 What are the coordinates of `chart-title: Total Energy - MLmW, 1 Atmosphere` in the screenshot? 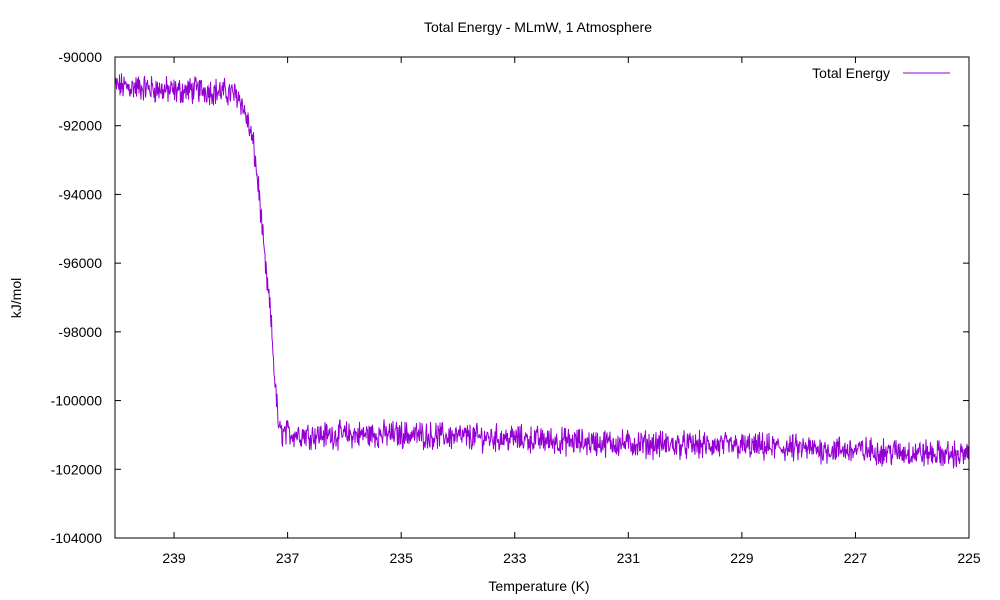 It's located at (538, 27).